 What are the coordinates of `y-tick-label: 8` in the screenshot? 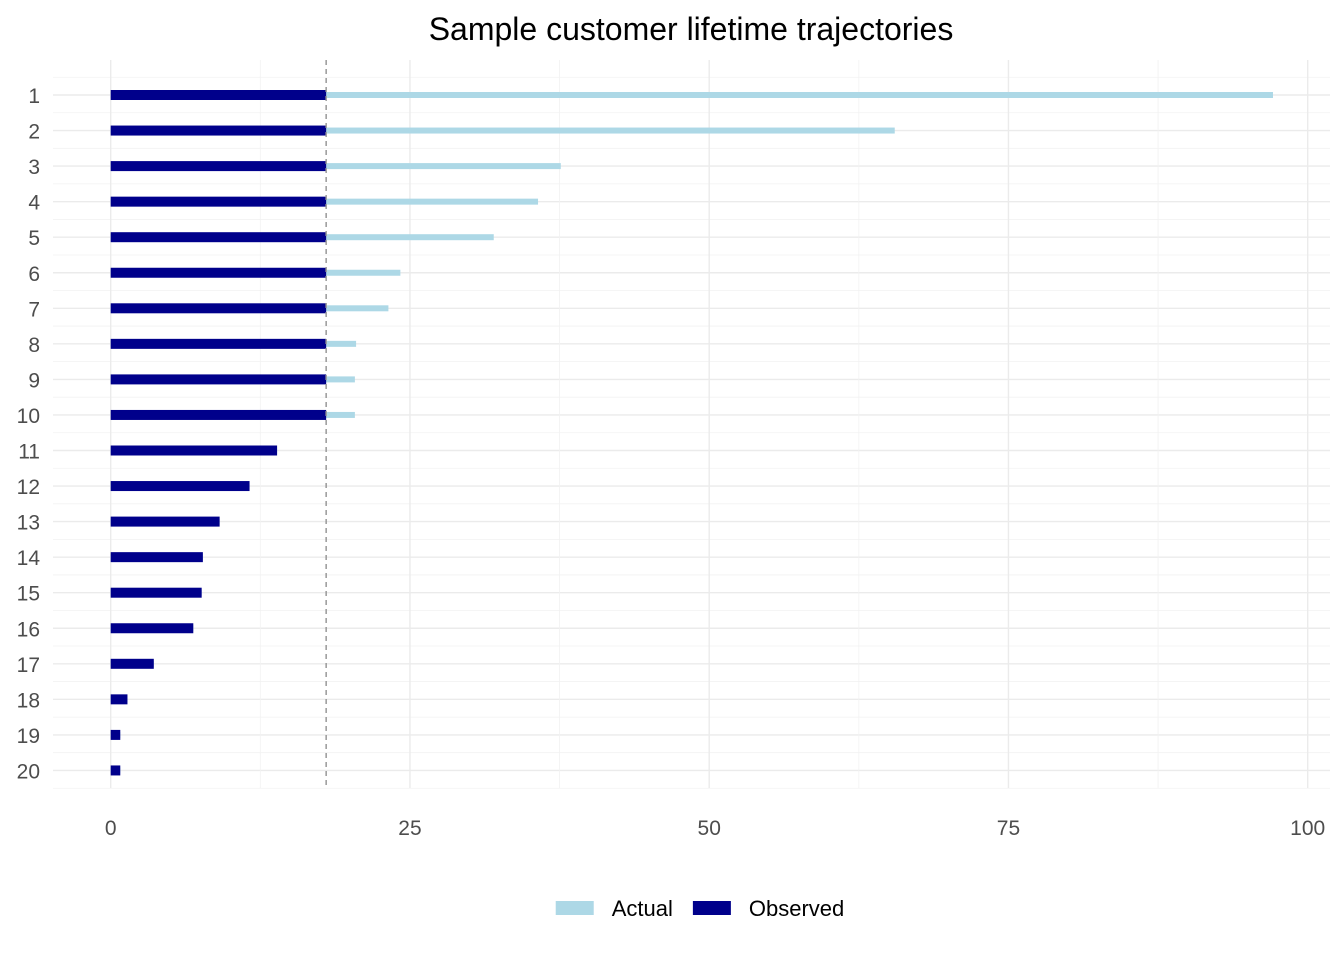 It's located at (34, 345).